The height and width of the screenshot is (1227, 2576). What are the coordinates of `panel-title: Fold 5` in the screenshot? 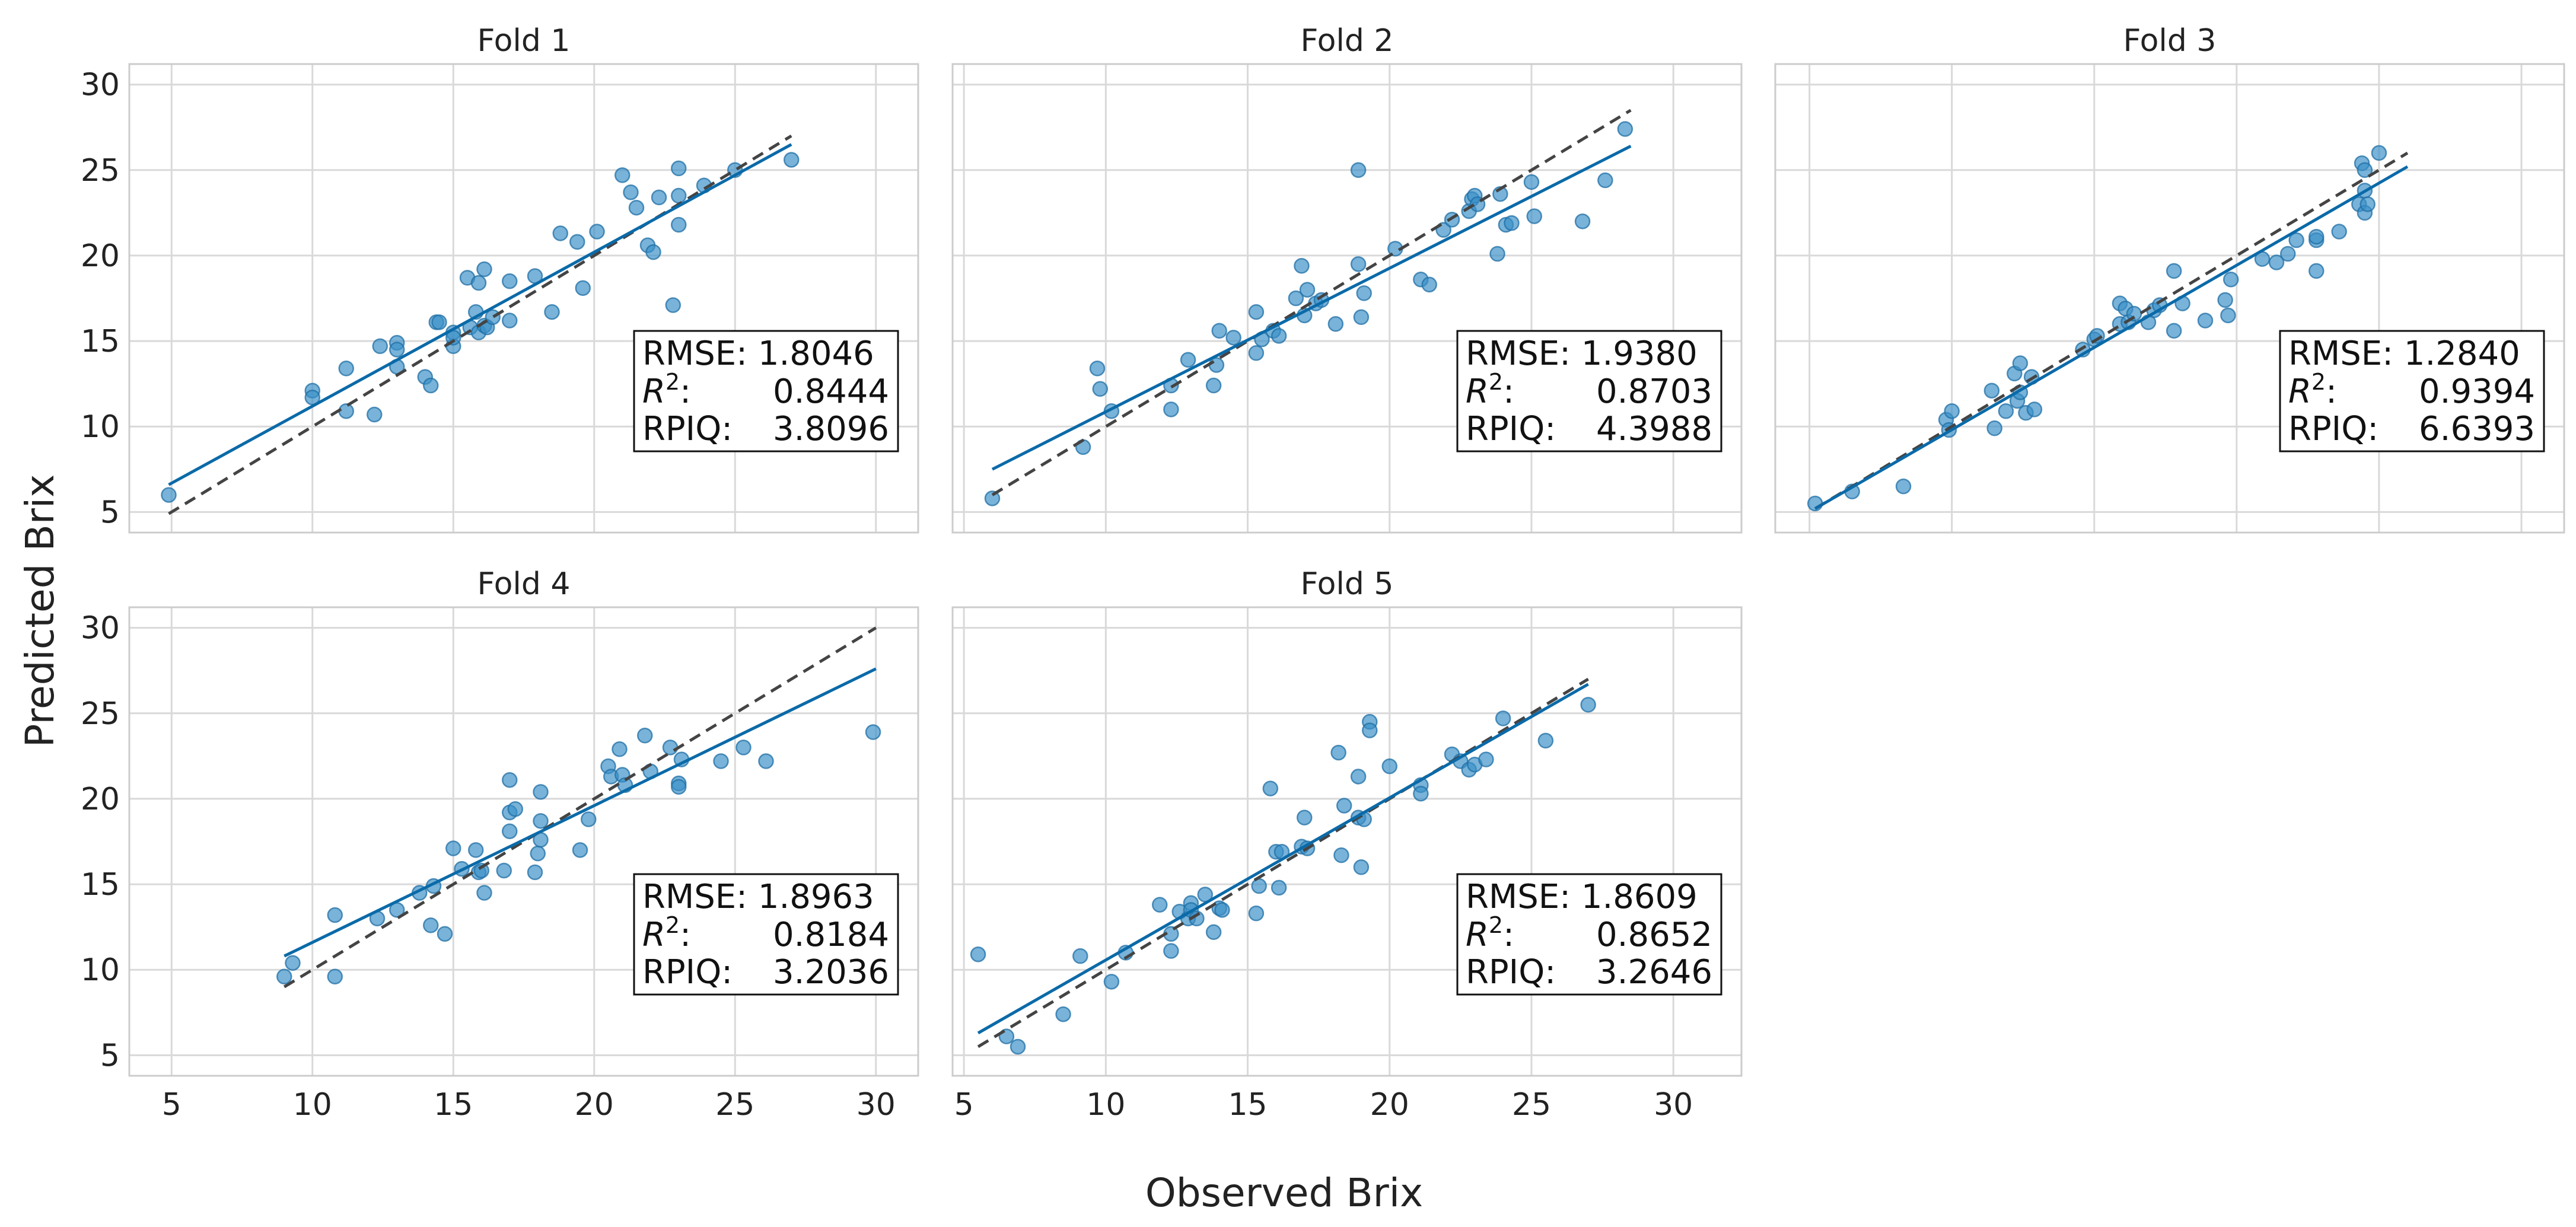 It's located at (1347, 584).